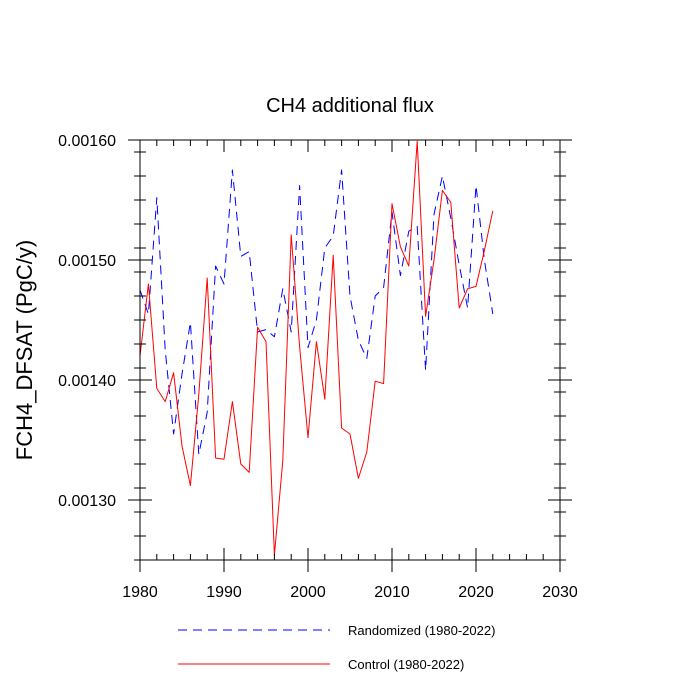  I want to click on legend-label-control: Control (1980-2022), so click(406, 664).